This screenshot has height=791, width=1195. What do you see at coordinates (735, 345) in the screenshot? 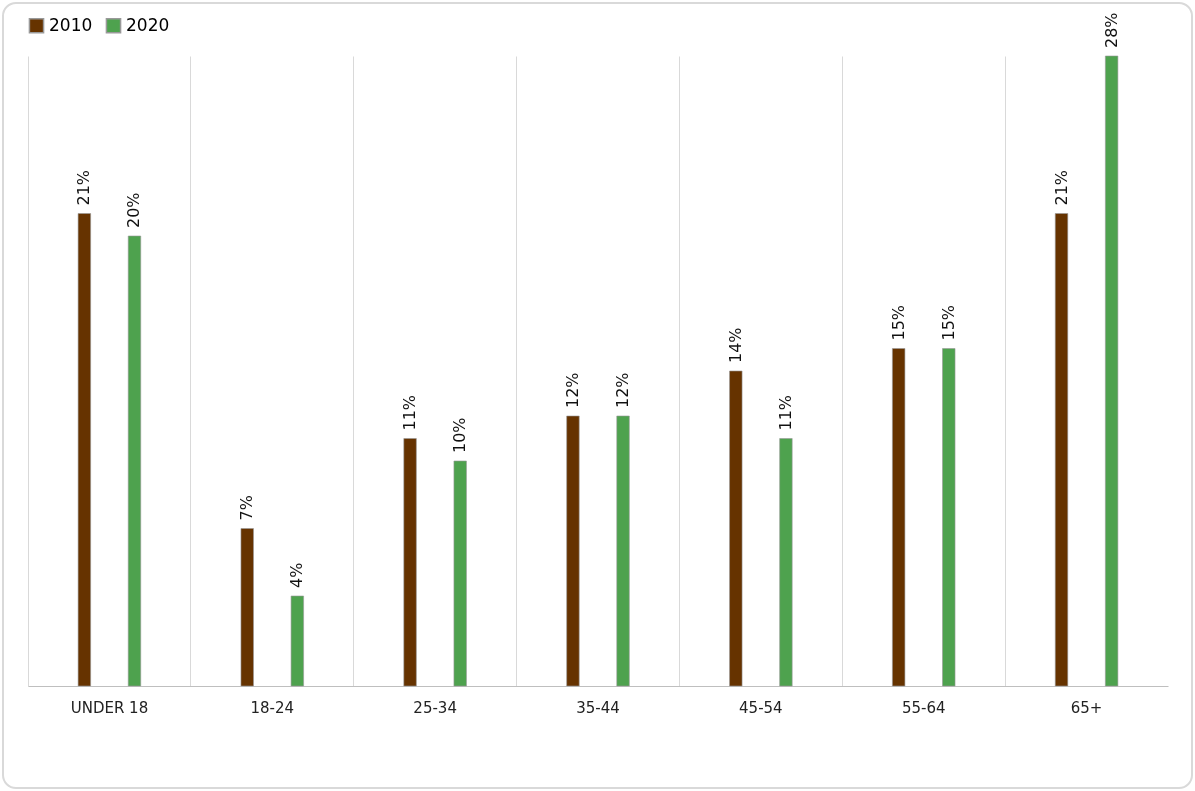
I see `data-label: 14%` at bounding box center [735, 345].